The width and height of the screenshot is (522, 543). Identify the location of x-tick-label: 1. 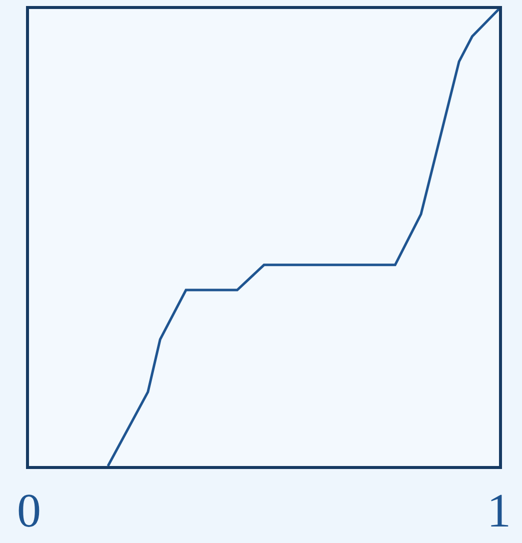
(499, 511).